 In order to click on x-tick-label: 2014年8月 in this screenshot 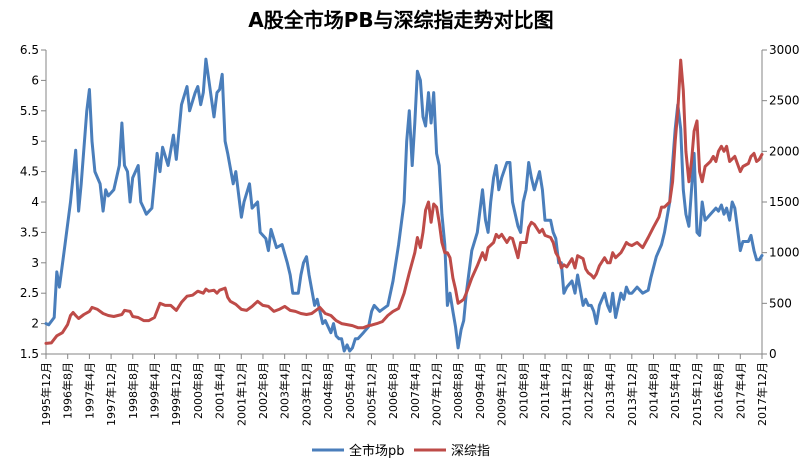, I will do `click(654, 390)`.